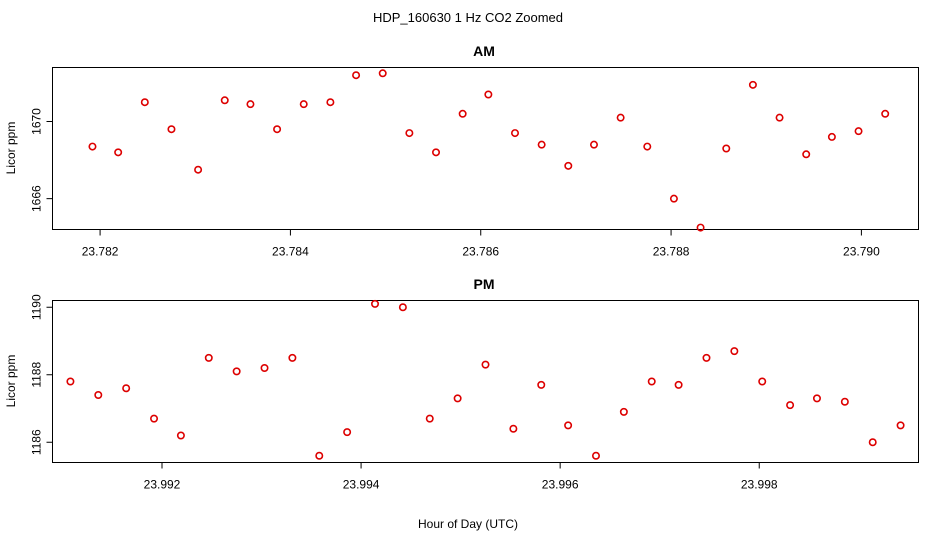  Describe the element at coordinates (484, 284) in the screenshot. I see `pm-panel-title: PM` at that location.